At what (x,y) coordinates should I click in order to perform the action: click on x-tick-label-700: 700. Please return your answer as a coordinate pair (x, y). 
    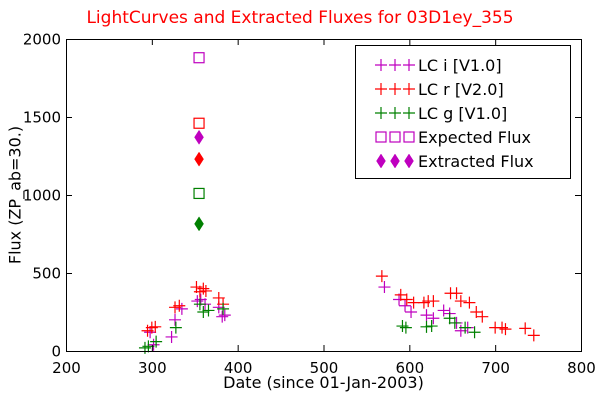
    Looking at the image, I should click on (495, 368).